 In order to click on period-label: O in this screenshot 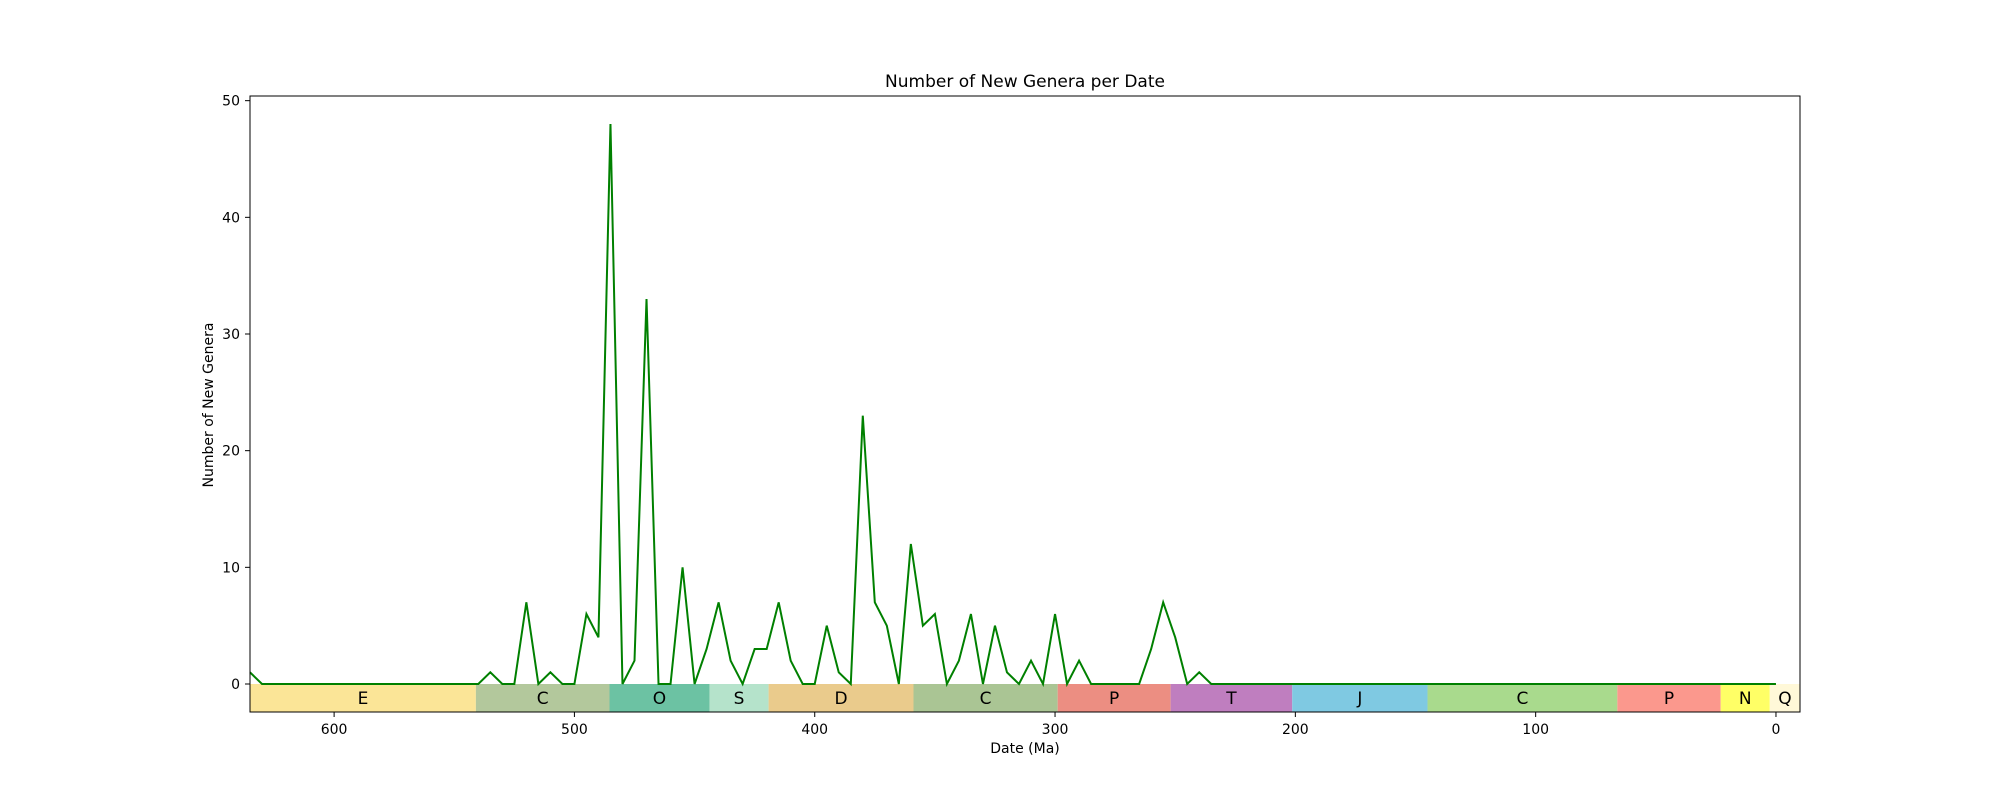, I will do `click(659, 699)`.